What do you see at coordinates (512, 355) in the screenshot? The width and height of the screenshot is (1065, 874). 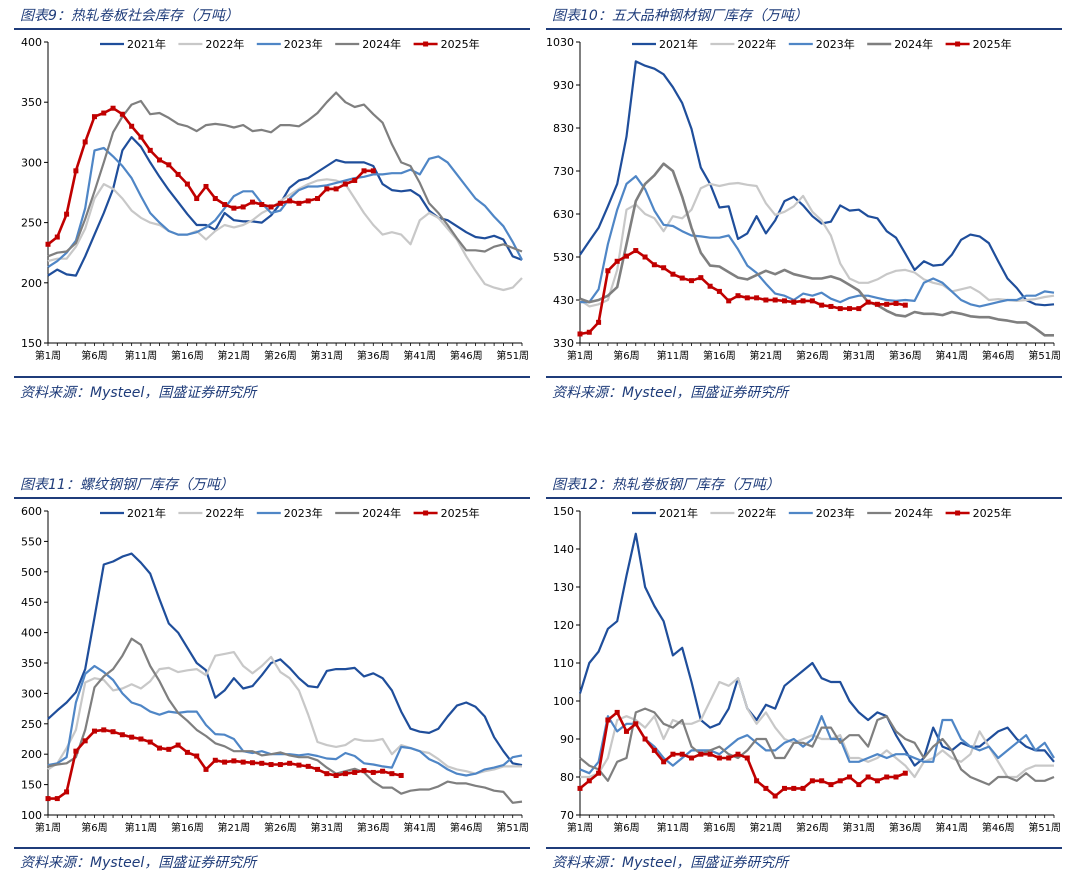 I see `x-tick-label: 第51周` at bounding box center [512, 355].